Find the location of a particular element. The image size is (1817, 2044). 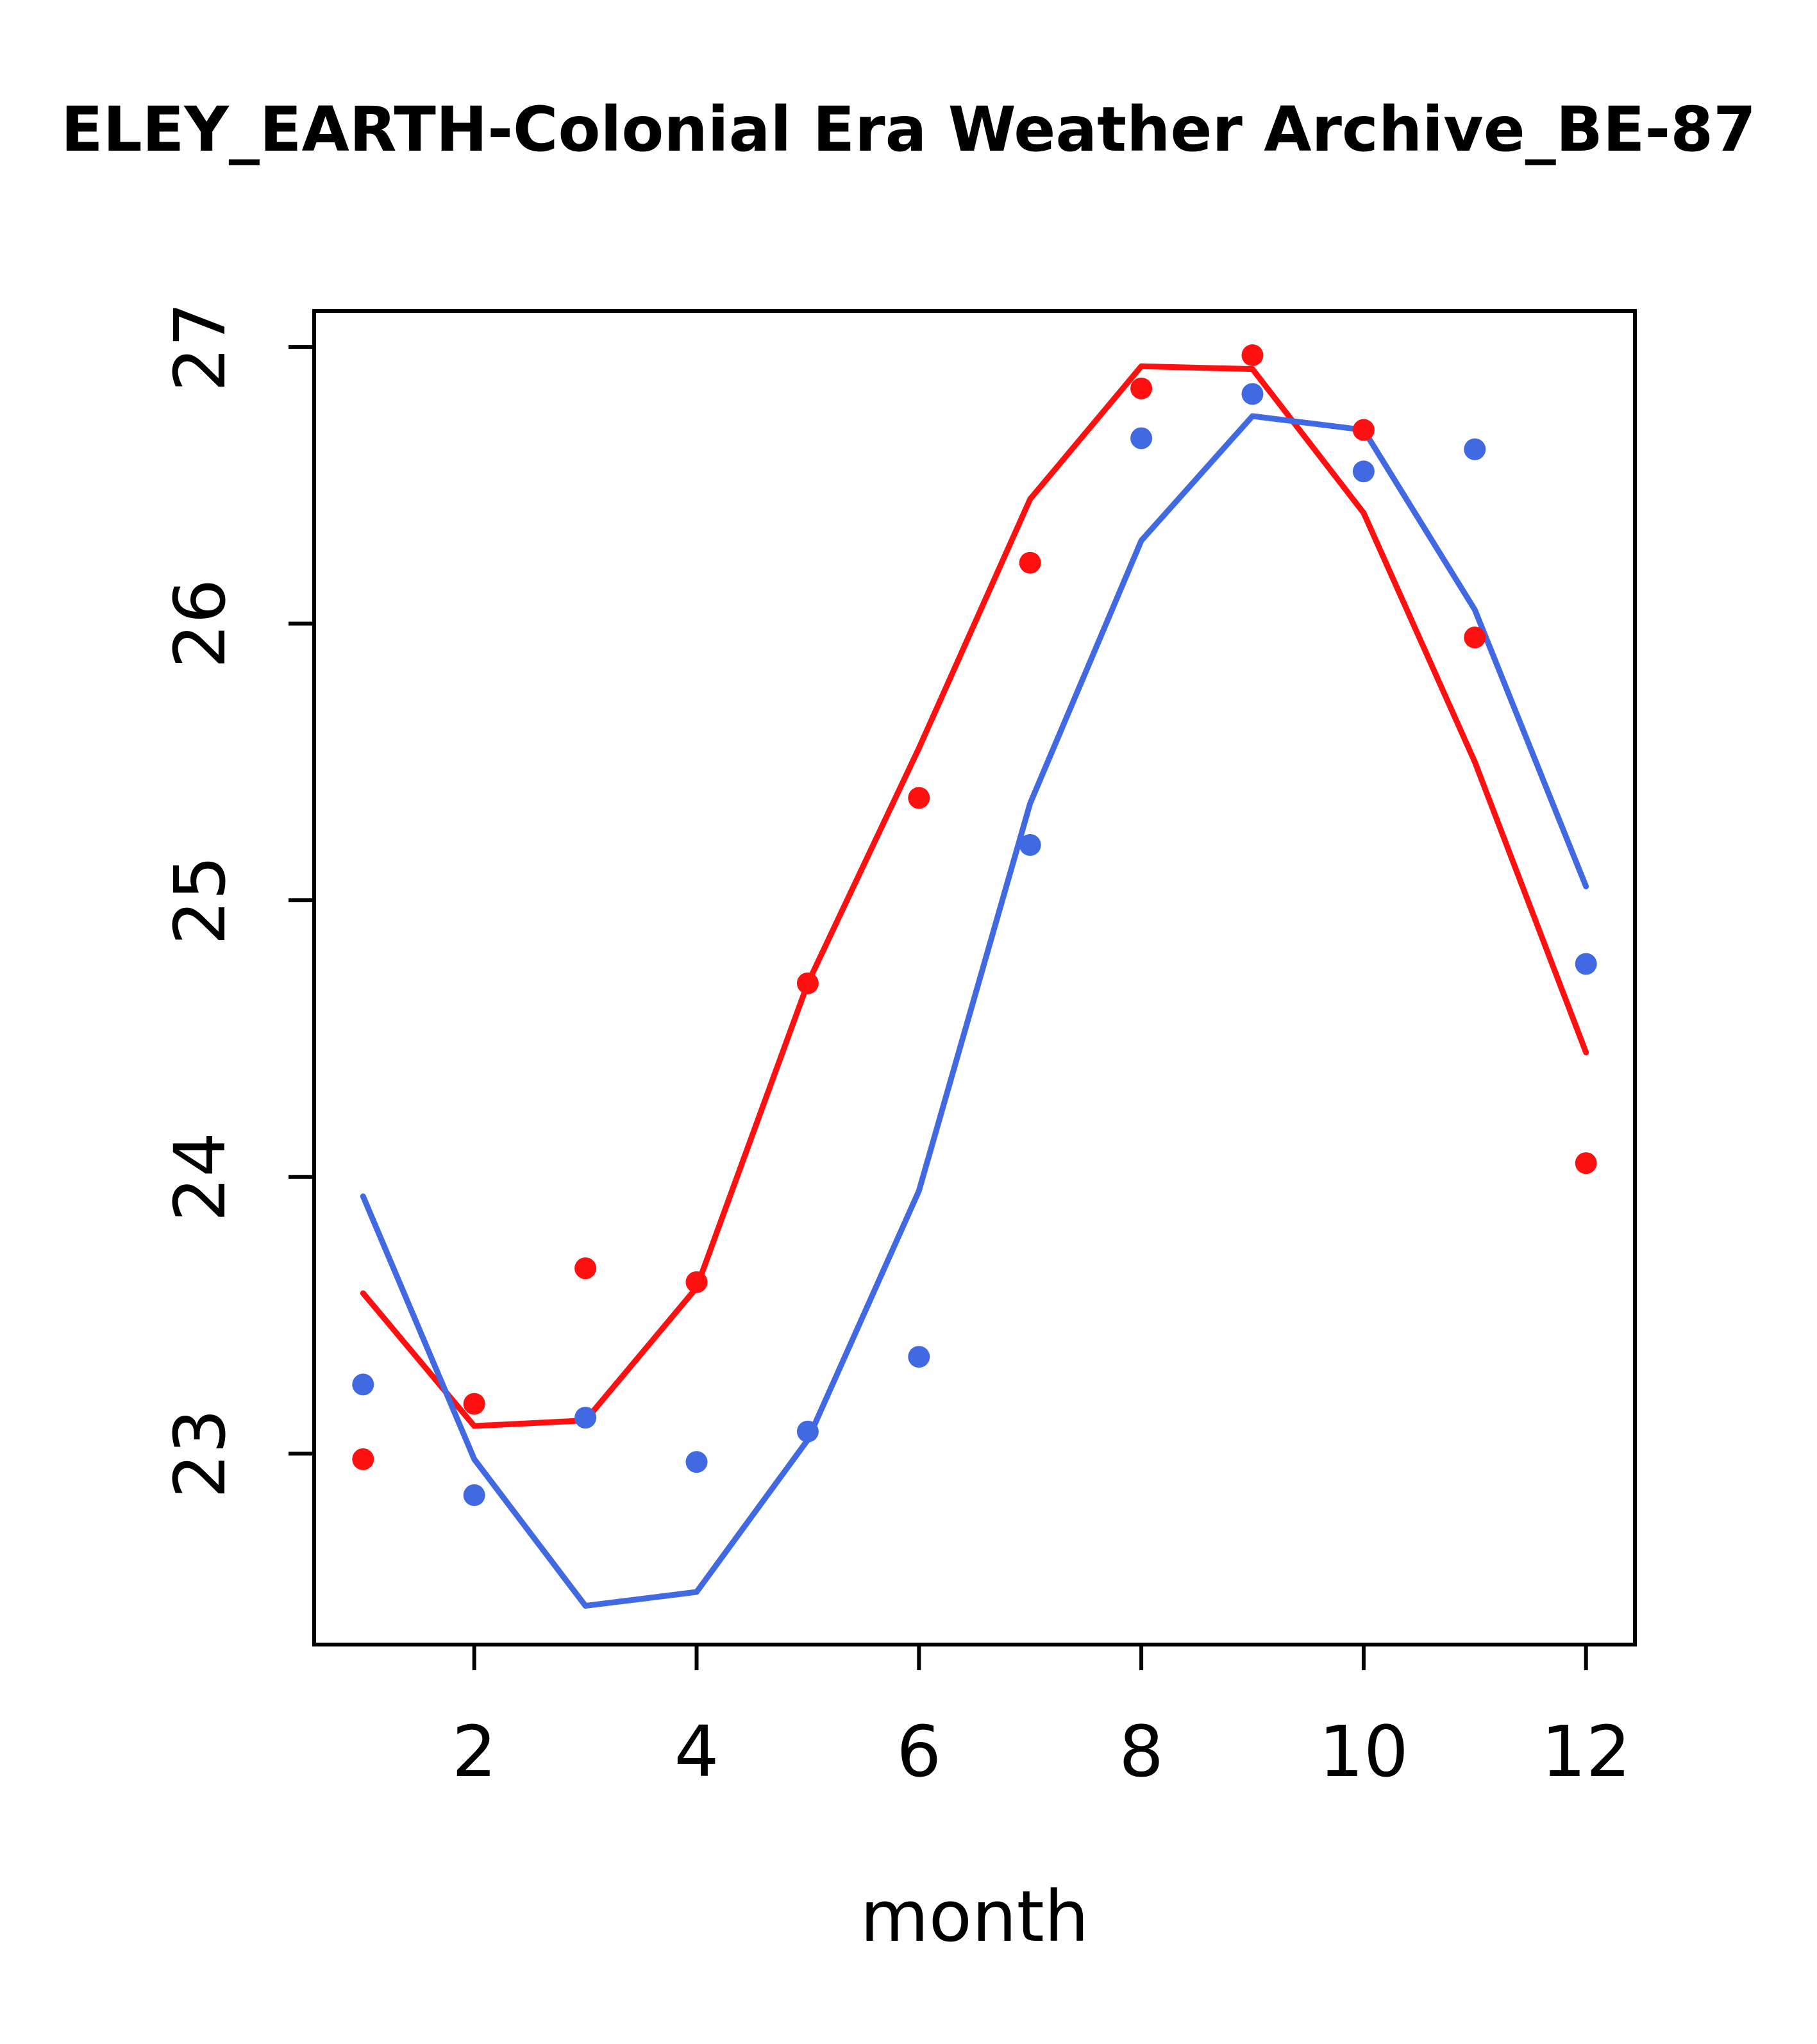

x-tick-label: 2 is located at coordinates (474, 1752).